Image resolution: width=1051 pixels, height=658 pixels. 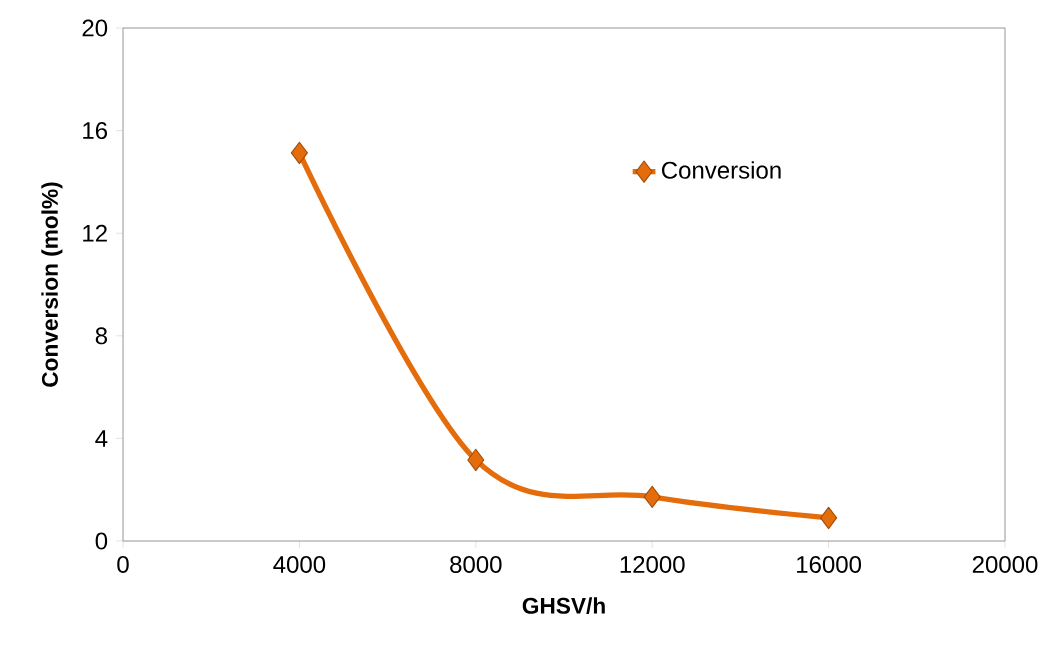 I want to click on y-tick-label: 8, so click(x=101, y=336).